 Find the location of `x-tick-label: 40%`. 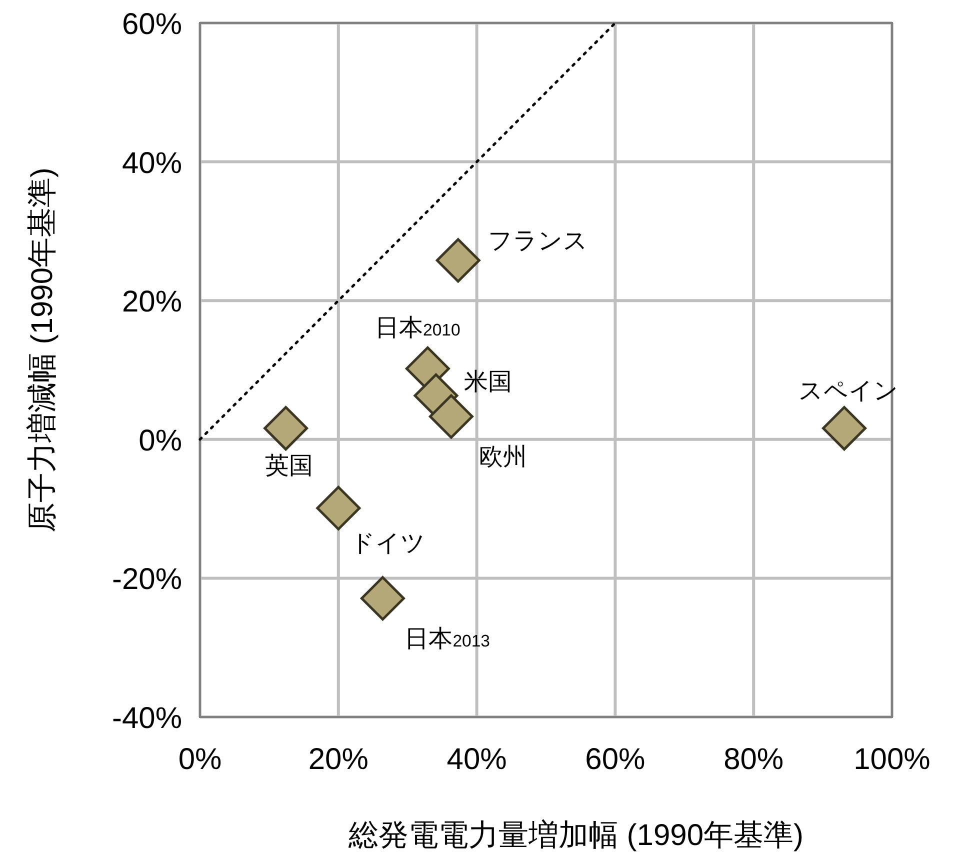

x-tick-label: 40% is located at coordinates (476, 759).